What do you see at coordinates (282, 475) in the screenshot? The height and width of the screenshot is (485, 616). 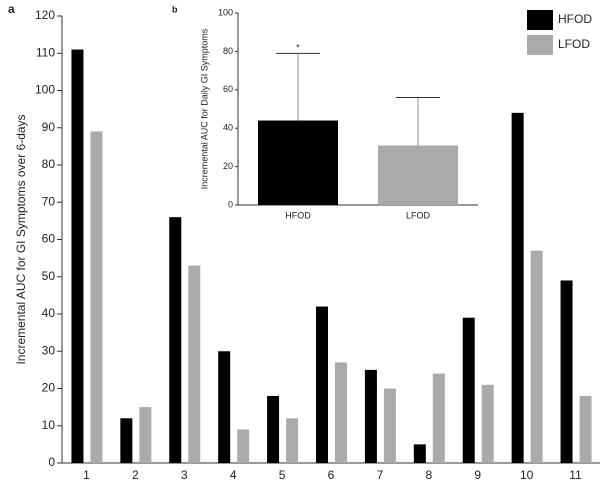 I see `x-tick-label: 5` at bounding box center [282, 475].